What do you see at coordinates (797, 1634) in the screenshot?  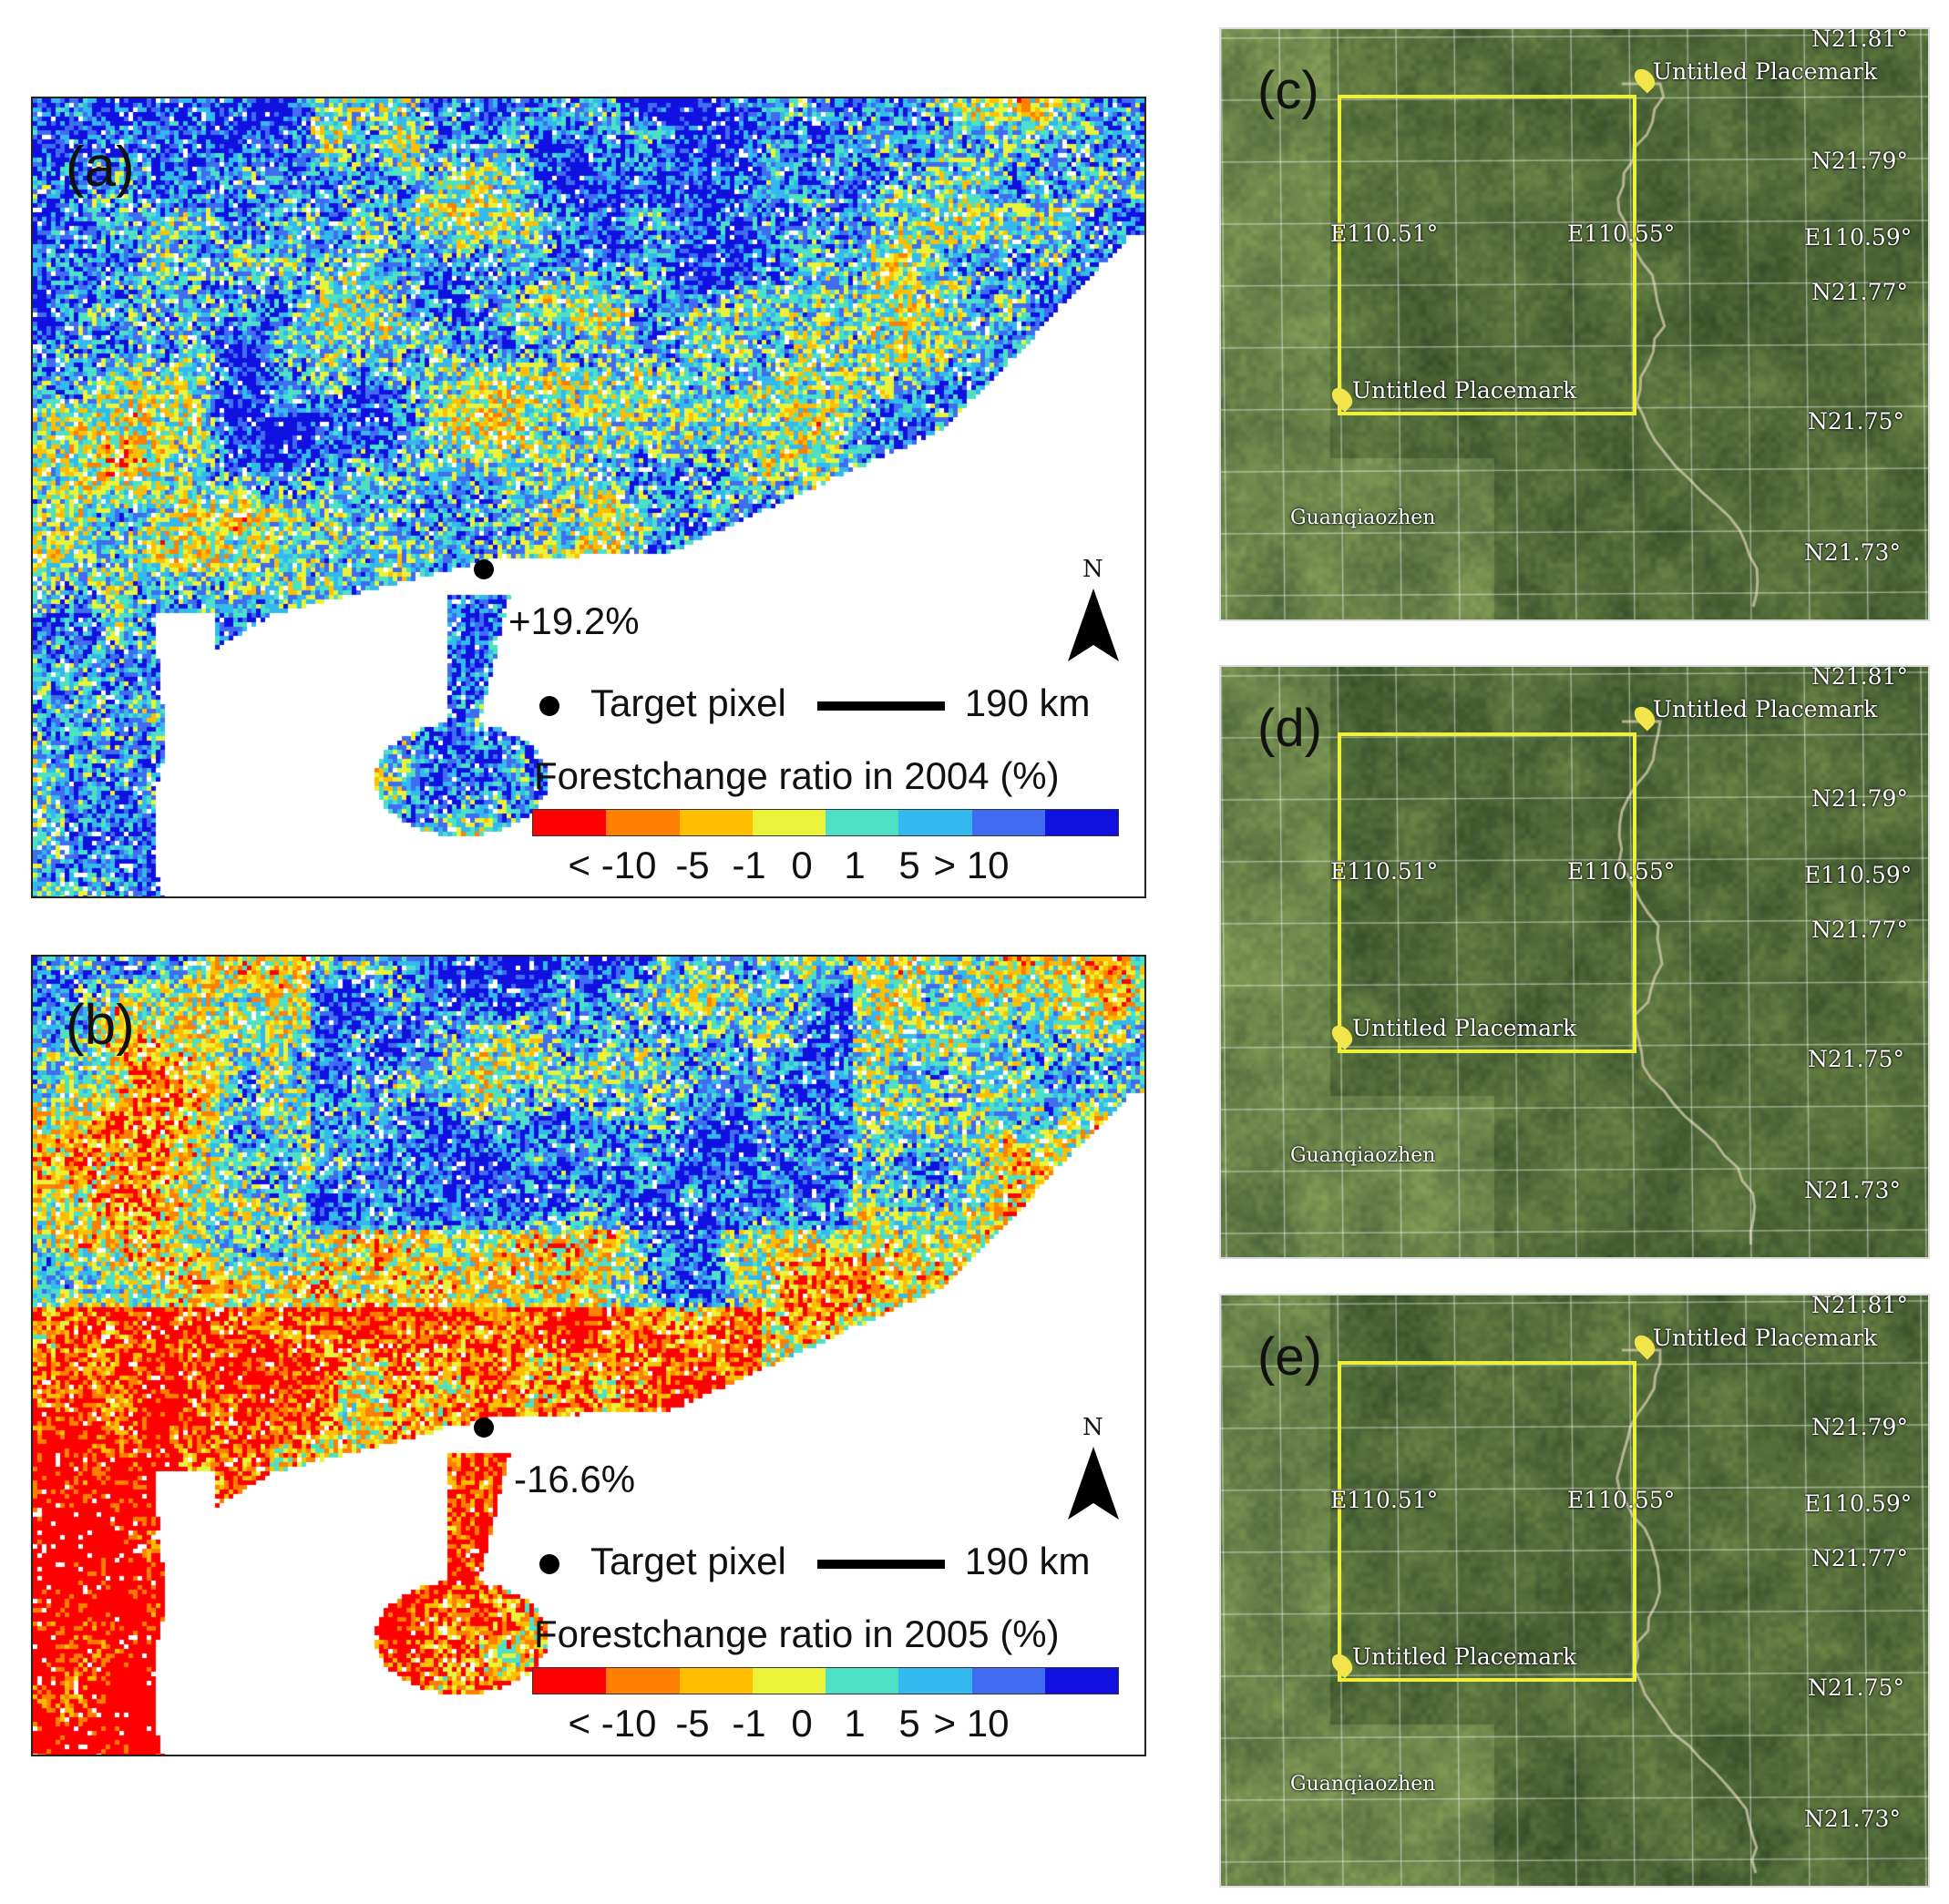 I see `legend-title: Forestchange ratio in 2005 (%)` at bounding box center [797, 1634].